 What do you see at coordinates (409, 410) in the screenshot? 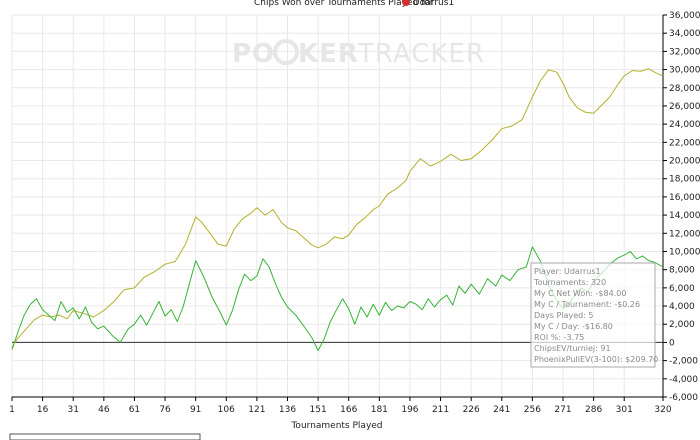
I see `x-tick-label: 196` at bounding box center [409, 410].